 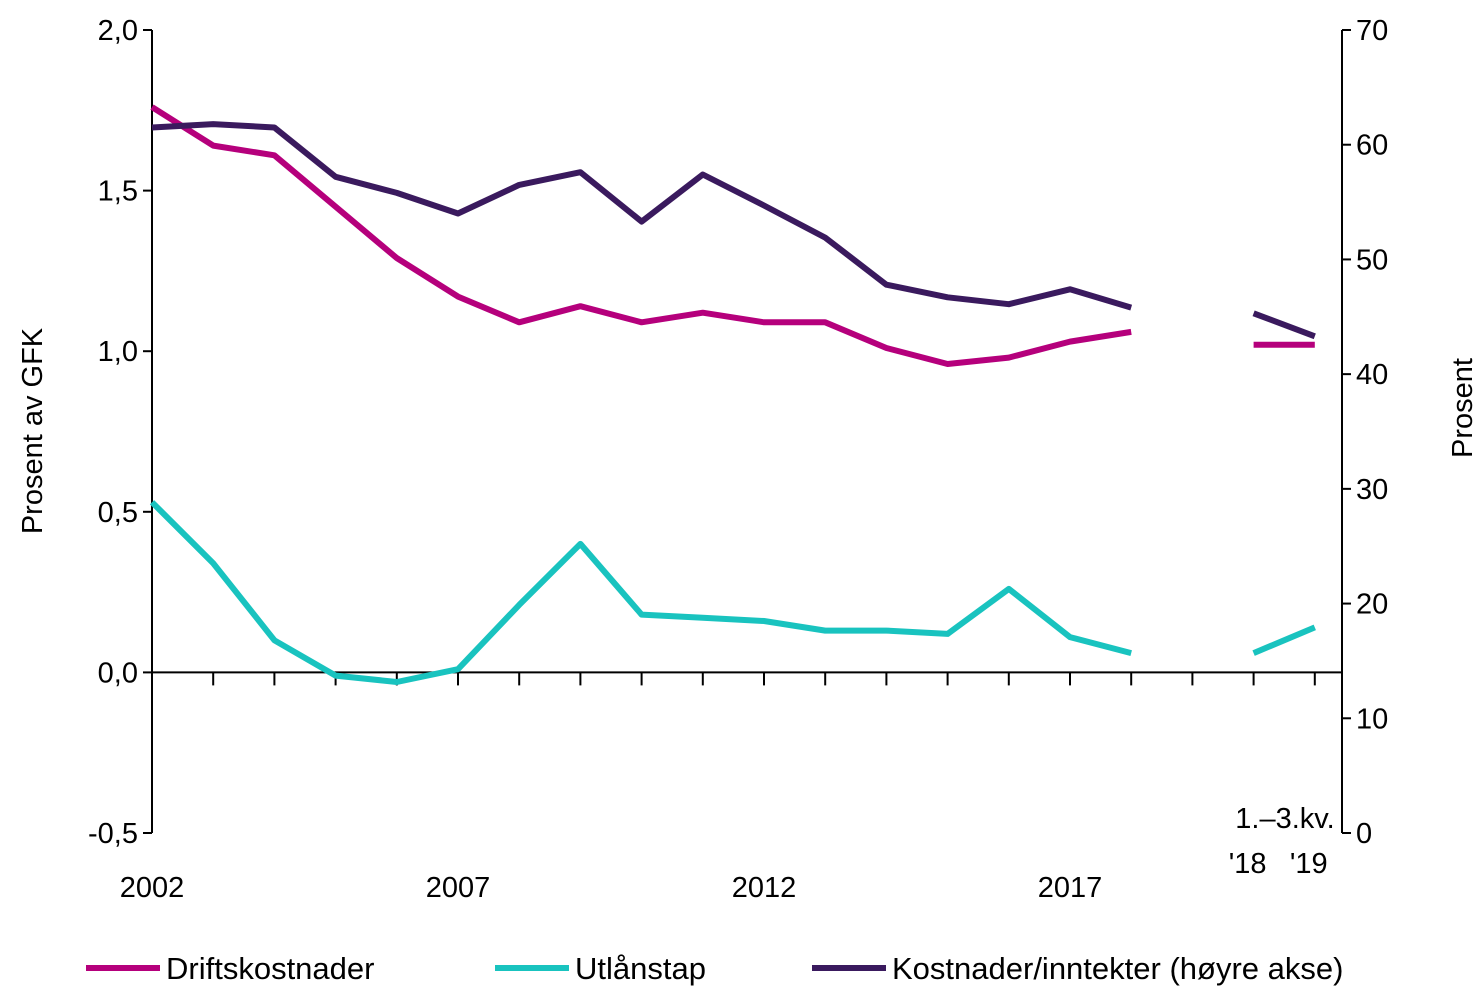 I want to click on left-y-tick-label: 0,0, so click(x=118, y=673).